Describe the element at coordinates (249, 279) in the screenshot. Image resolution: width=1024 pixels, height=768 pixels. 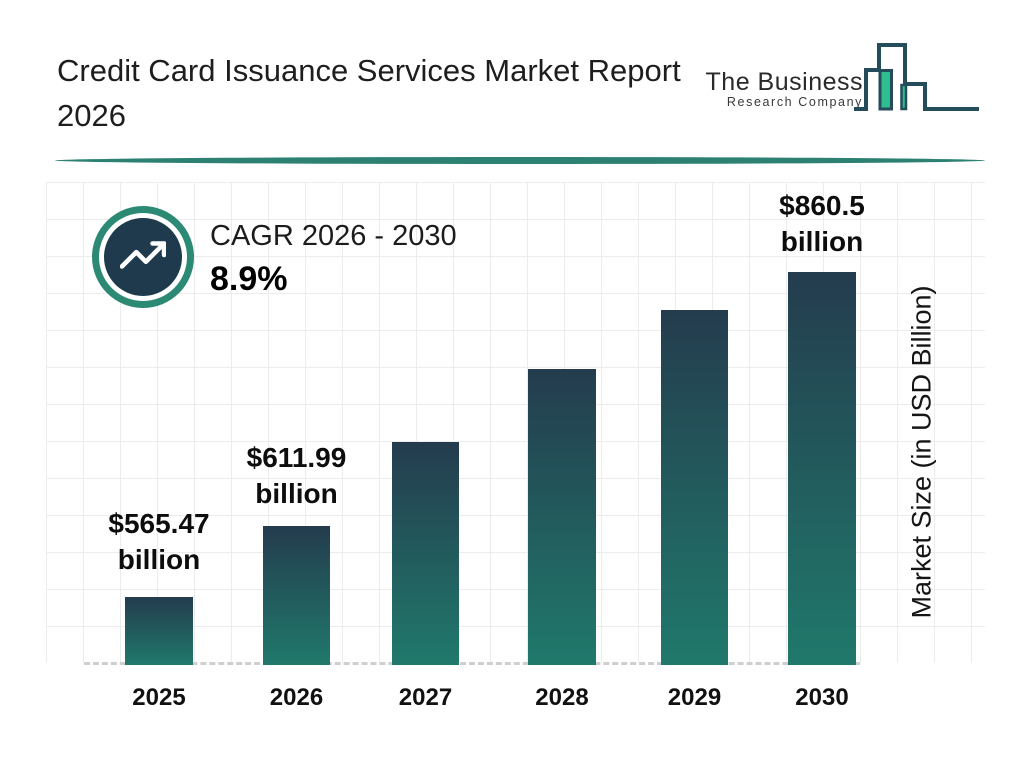
I see `cagr-value: 8.9%` at that location.